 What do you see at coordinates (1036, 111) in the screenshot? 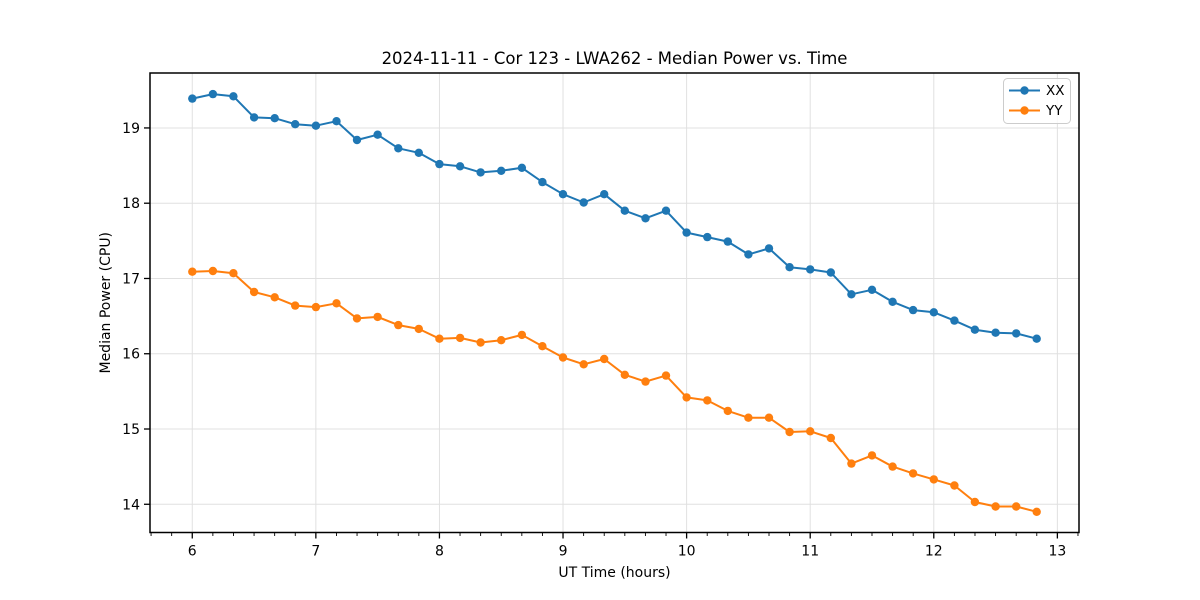
I see `legend-entry-YY: YY` at bounding box center [1036, 111].